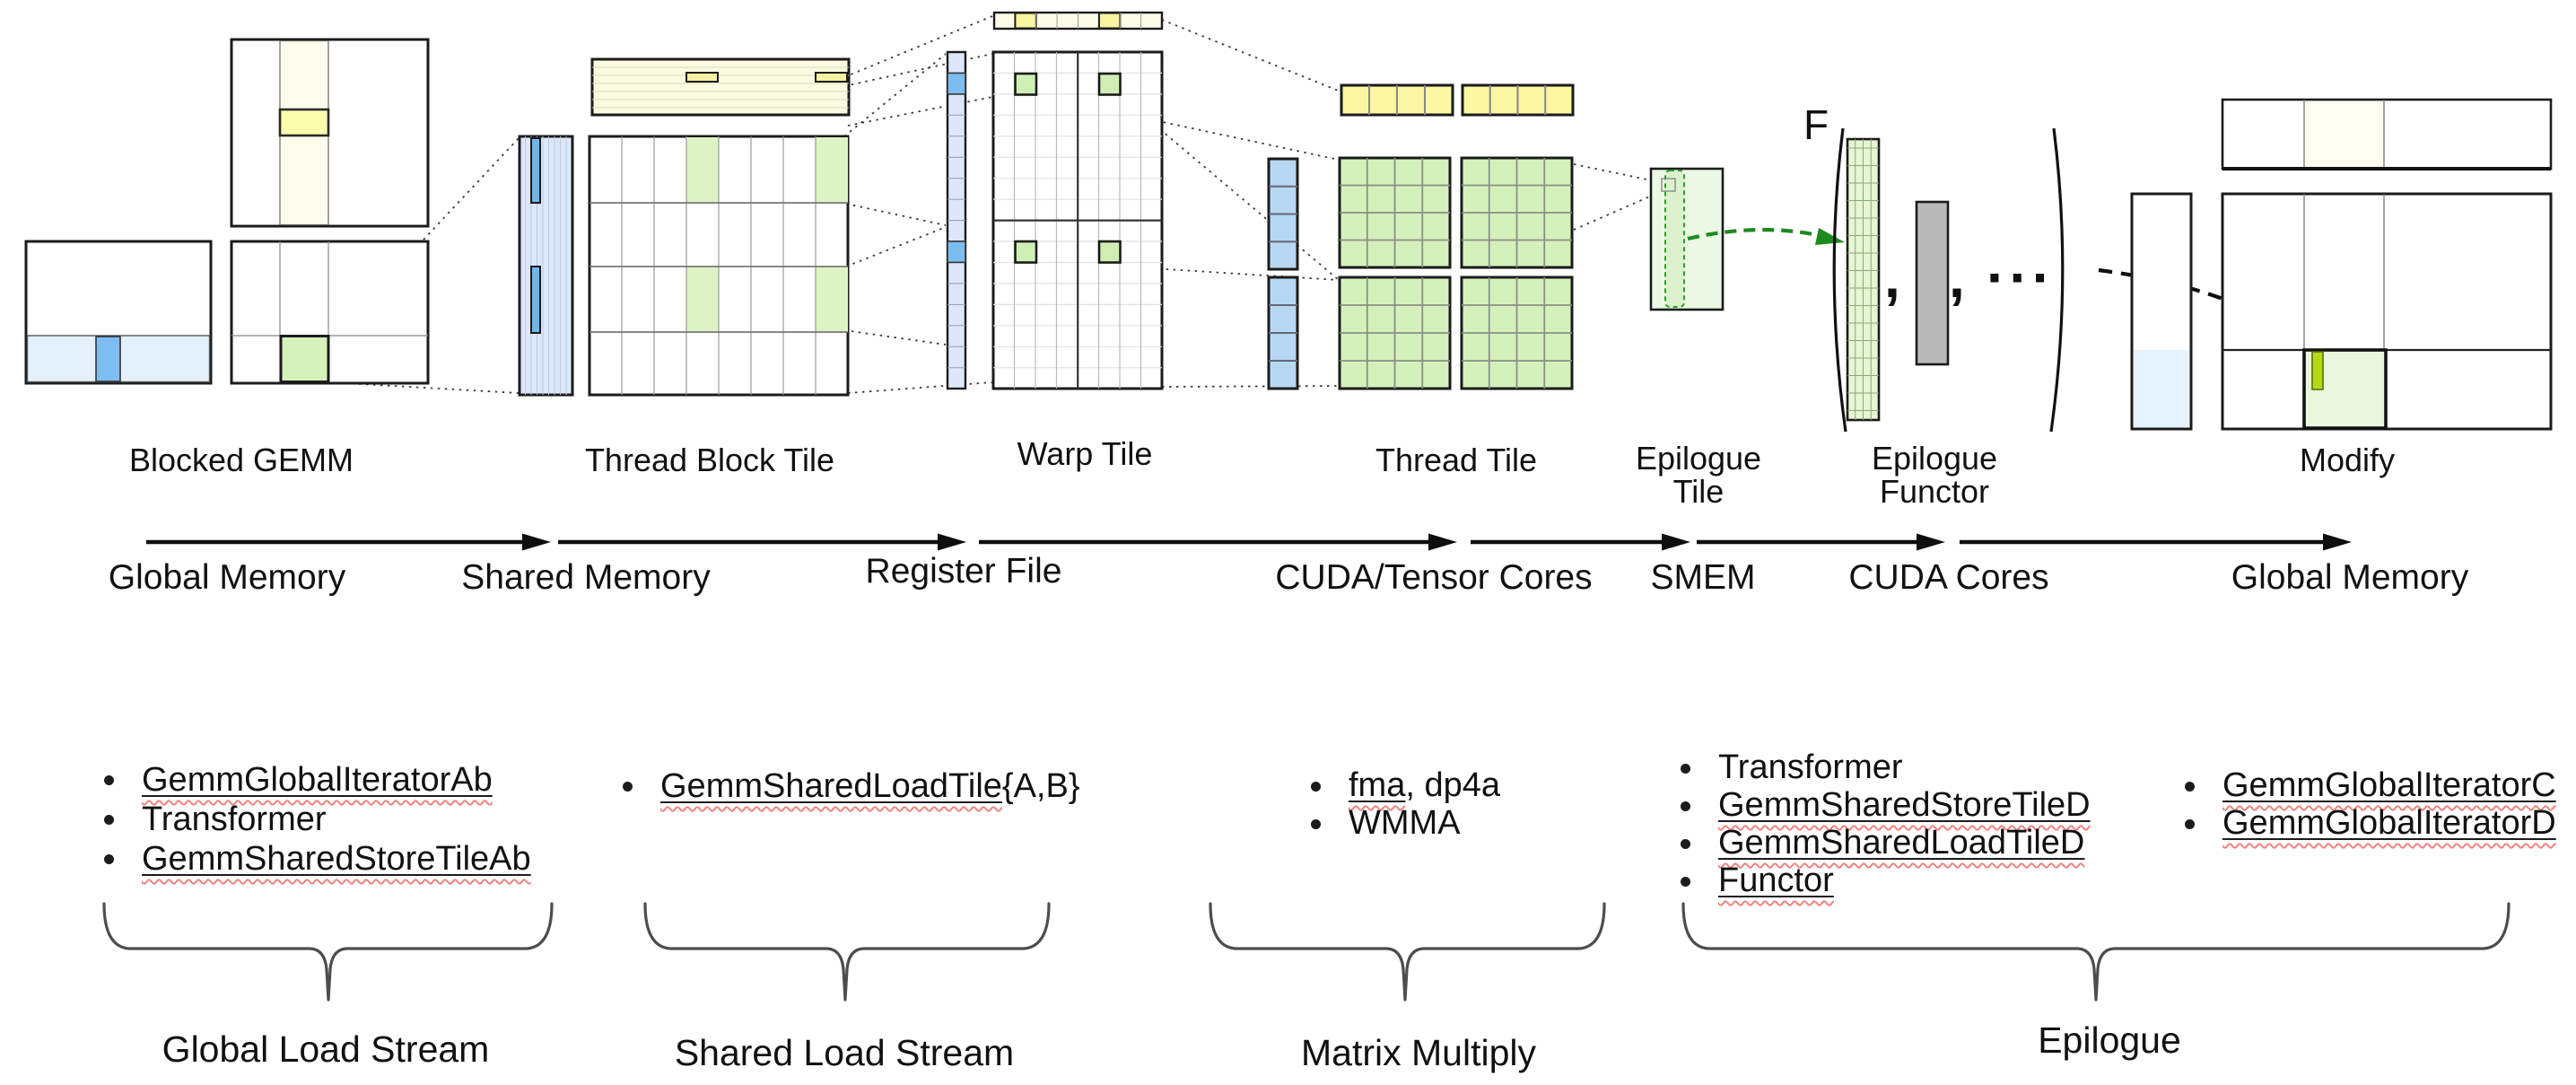 The width and height of the screenshot is (2576, 1085). I want to click on list-item-text: fma, so click(1377, 785).